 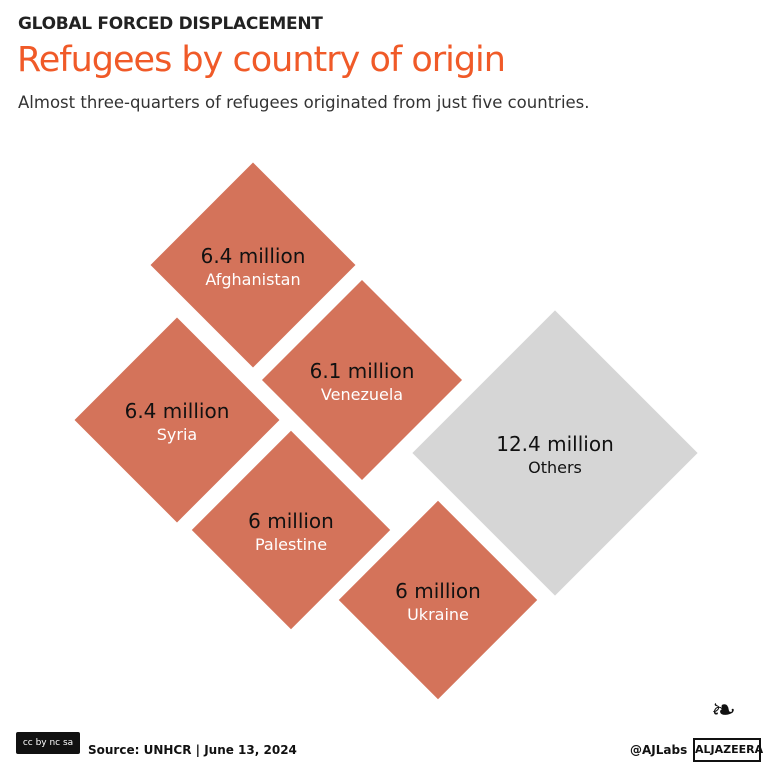 I want to click on category-label: Ukraine, so click(x=438, y=614).